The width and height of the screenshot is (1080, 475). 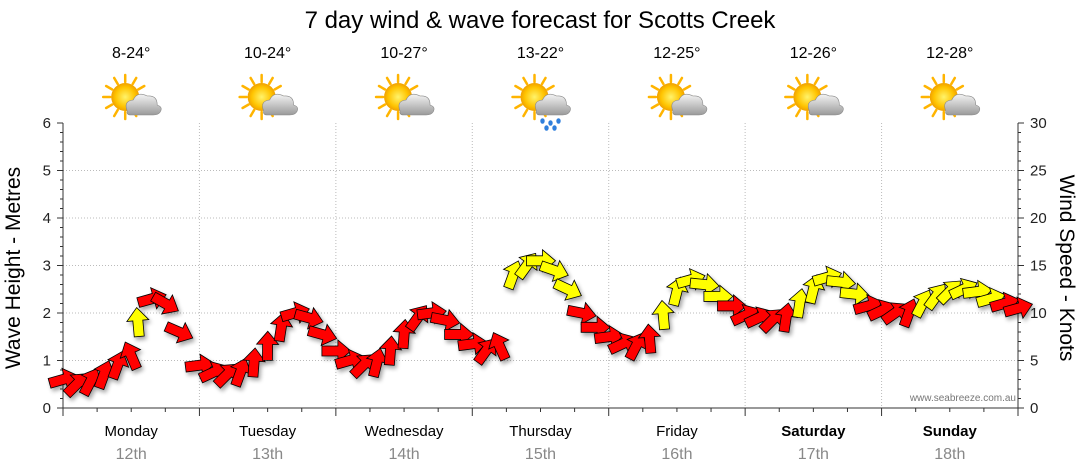 What do you see at coordinates (1066, 268) in the screenshot?
I see `right-axis-title: Wind Speed - Knots` at bounding box center [1066, 268].